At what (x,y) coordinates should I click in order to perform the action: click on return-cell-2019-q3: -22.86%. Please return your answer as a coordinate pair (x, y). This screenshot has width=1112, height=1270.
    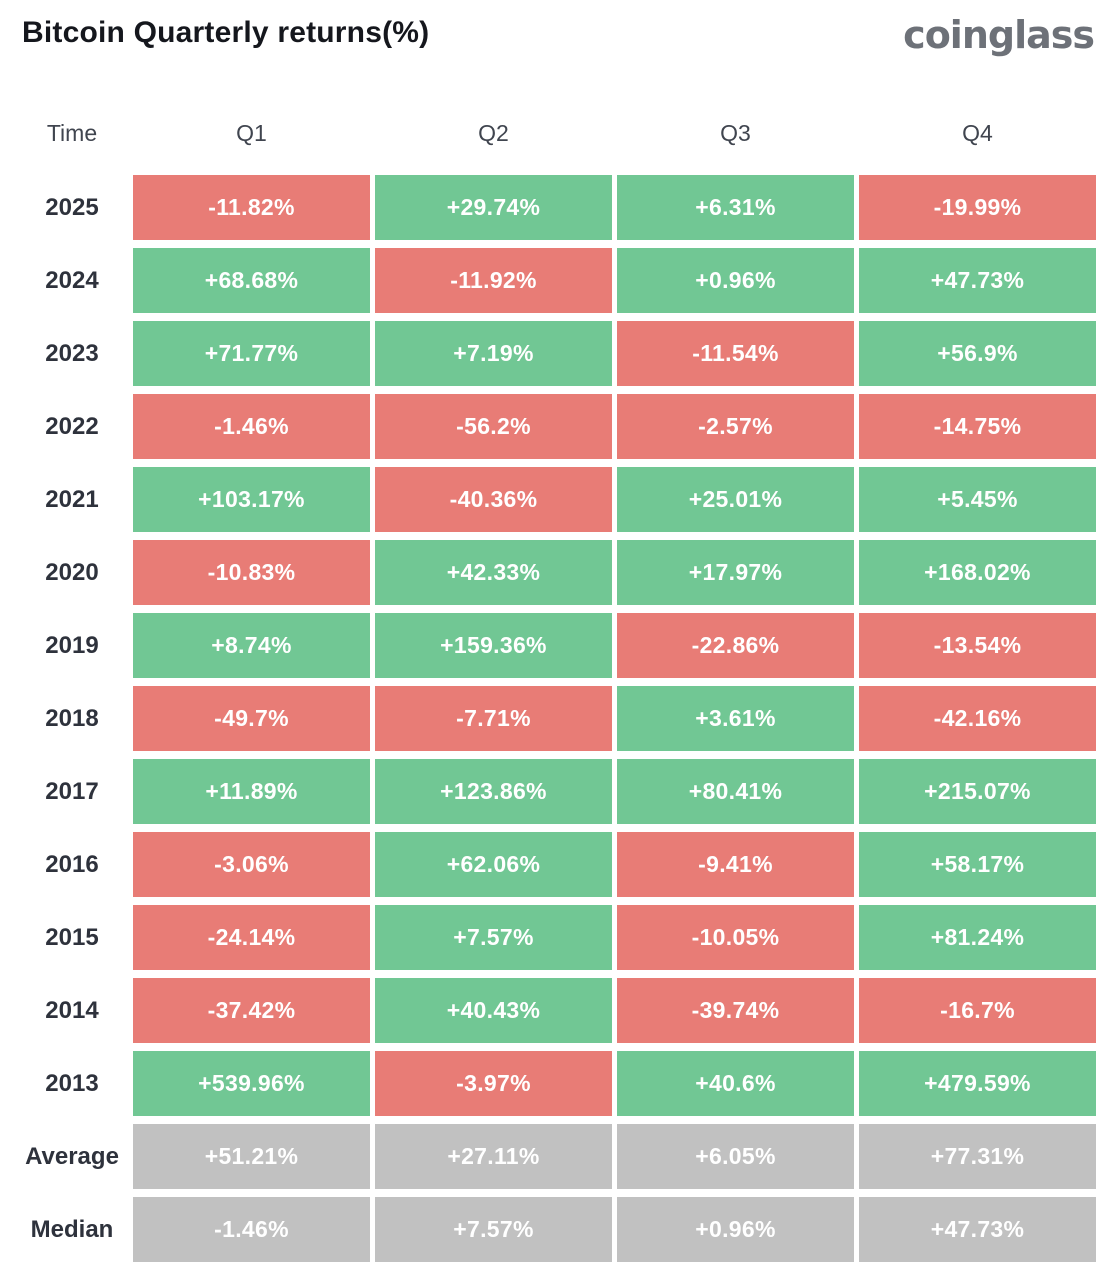
    Looking at the image, I should click on (735, 645).